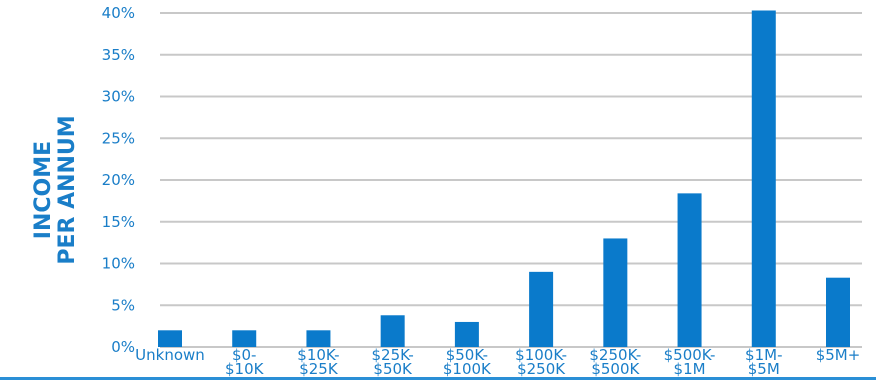  What do you see at coordinates (118, 97) in the screenshot?
I see `y-tick-label: 30%` at bounding box center [118, 97].